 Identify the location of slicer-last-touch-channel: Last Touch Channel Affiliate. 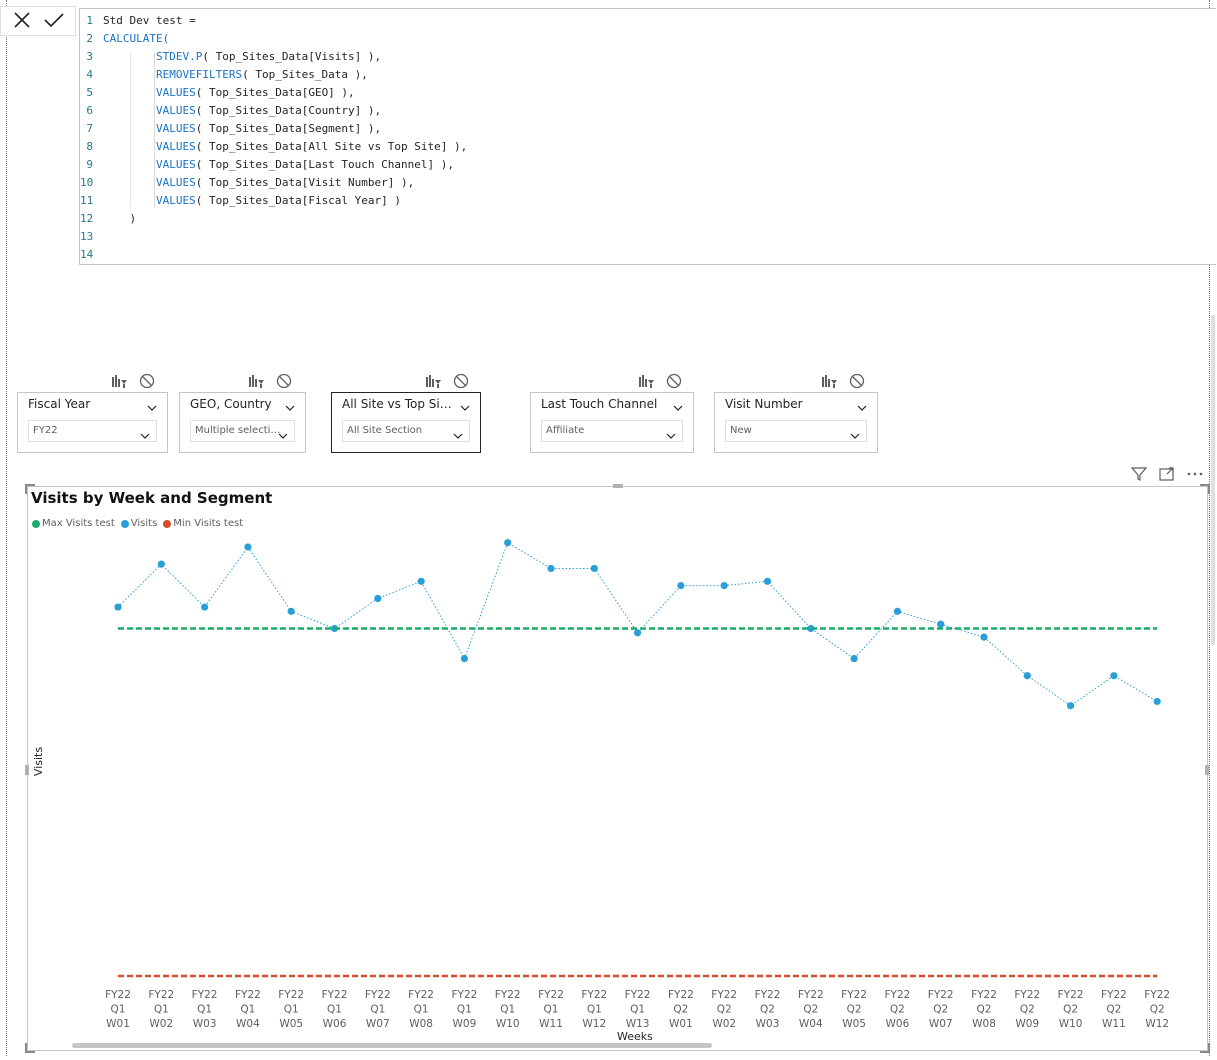
(612, 422).